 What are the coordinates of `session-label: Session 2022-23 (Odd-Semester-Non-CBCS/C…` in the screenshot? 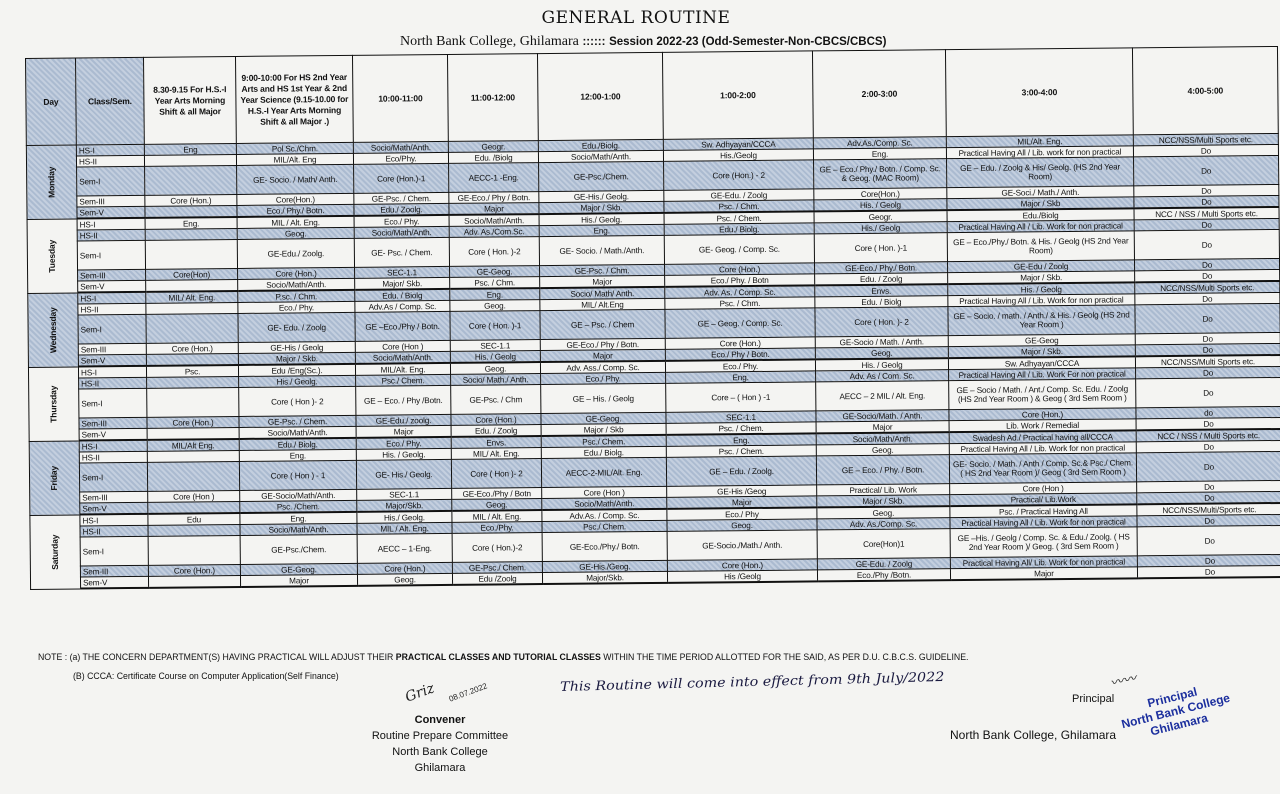 It's located at (748, 42).